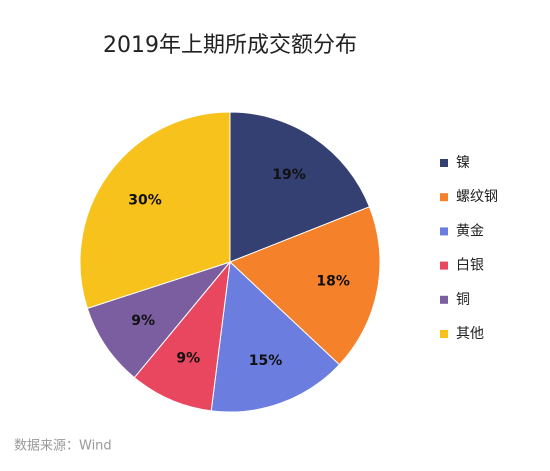 Image resolution: width=550 pixels, height=471 pixels. I want to click on legend-label: 铜, so click(463, 300).